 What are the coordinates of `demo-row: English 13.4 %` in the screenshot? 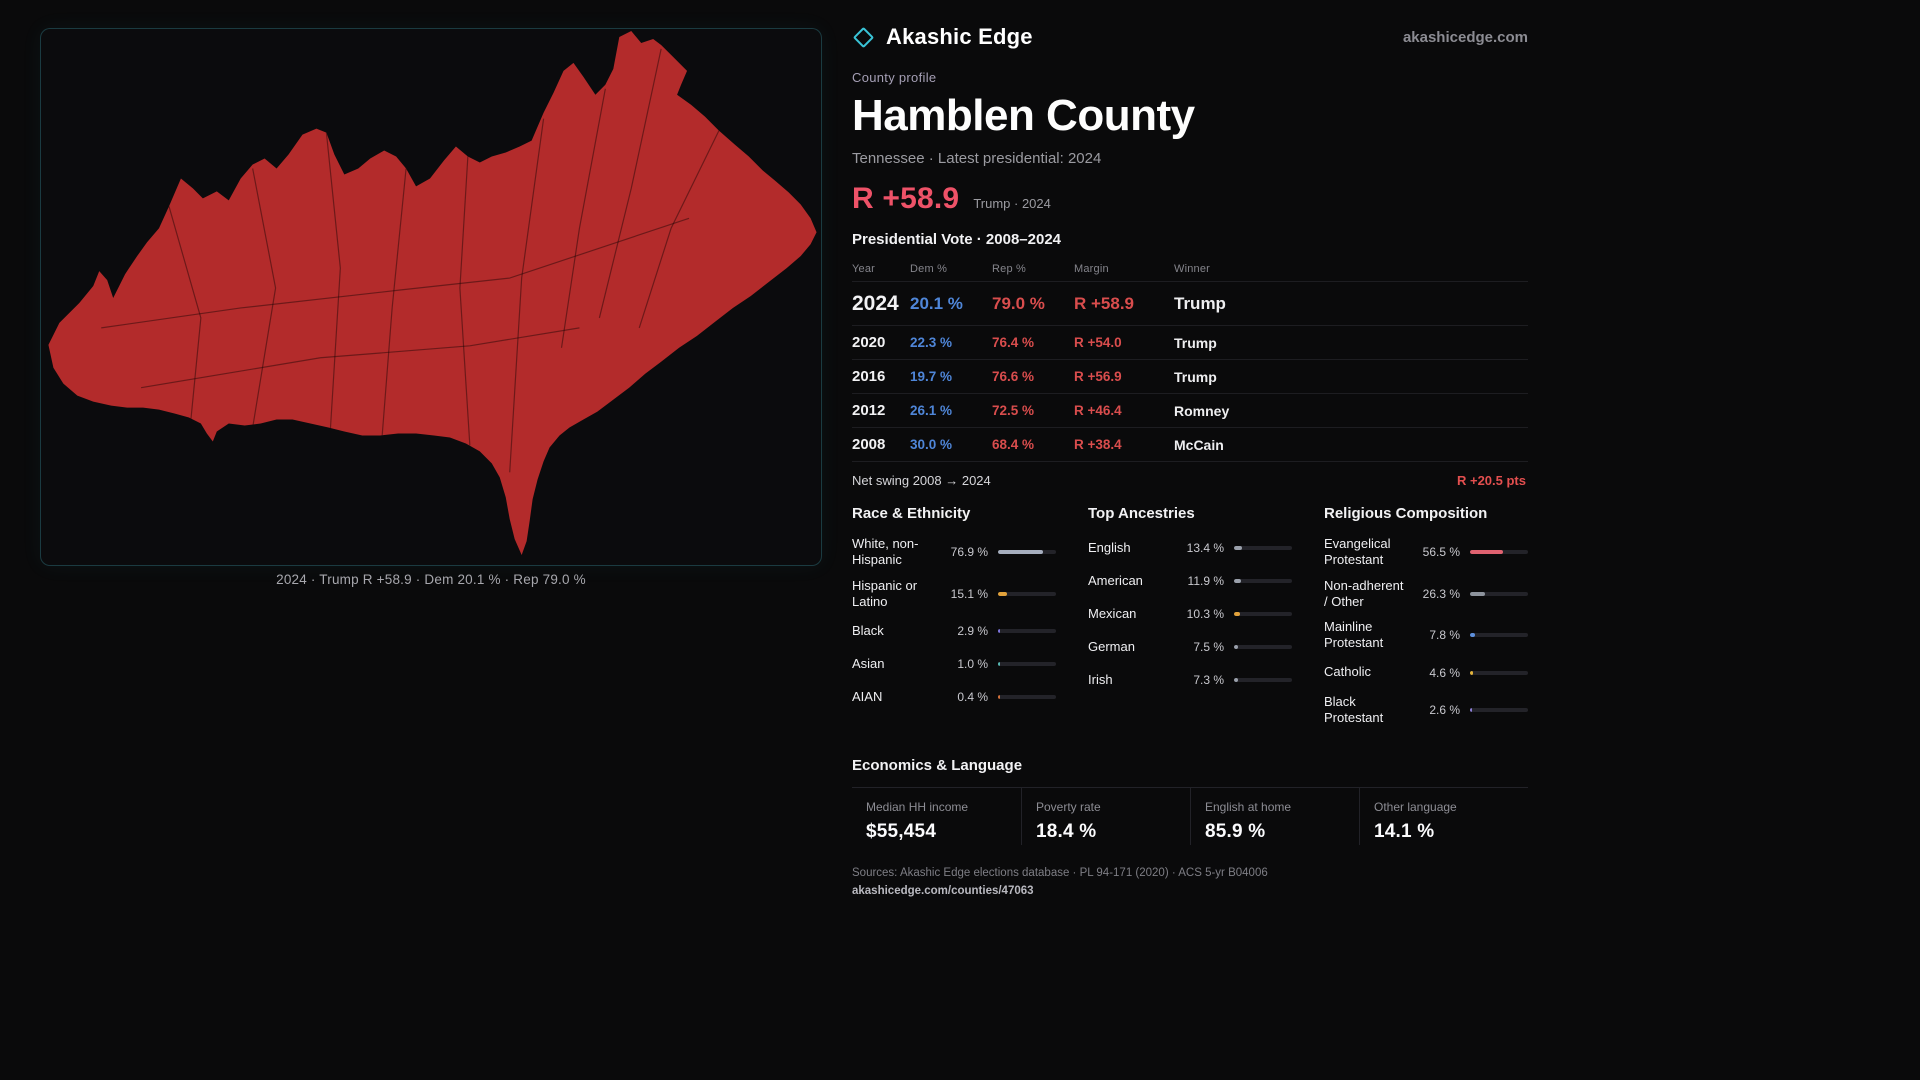 It's located at (1190, 548).